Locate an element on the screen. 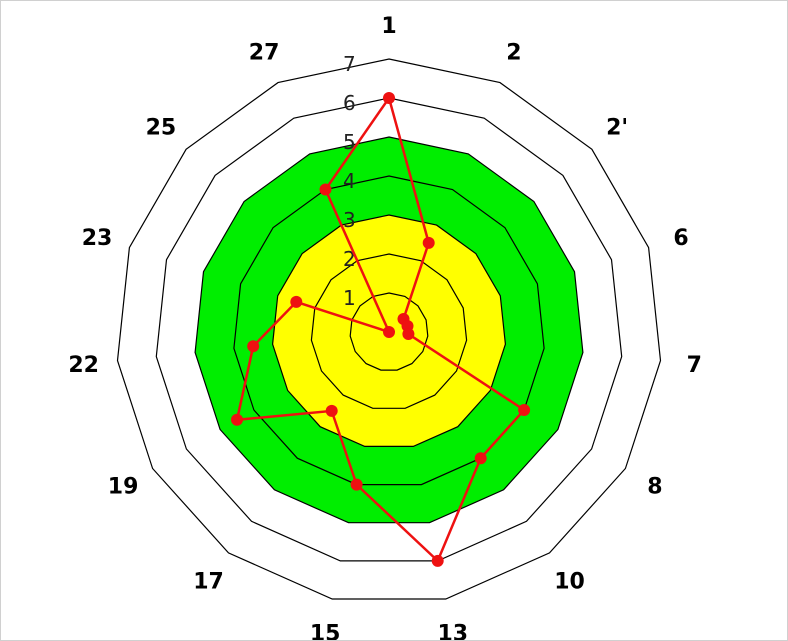 Image resolution: width=788 pixels, height=641 pixels. category-label-3: 6 is located at coordinates (680, 238).